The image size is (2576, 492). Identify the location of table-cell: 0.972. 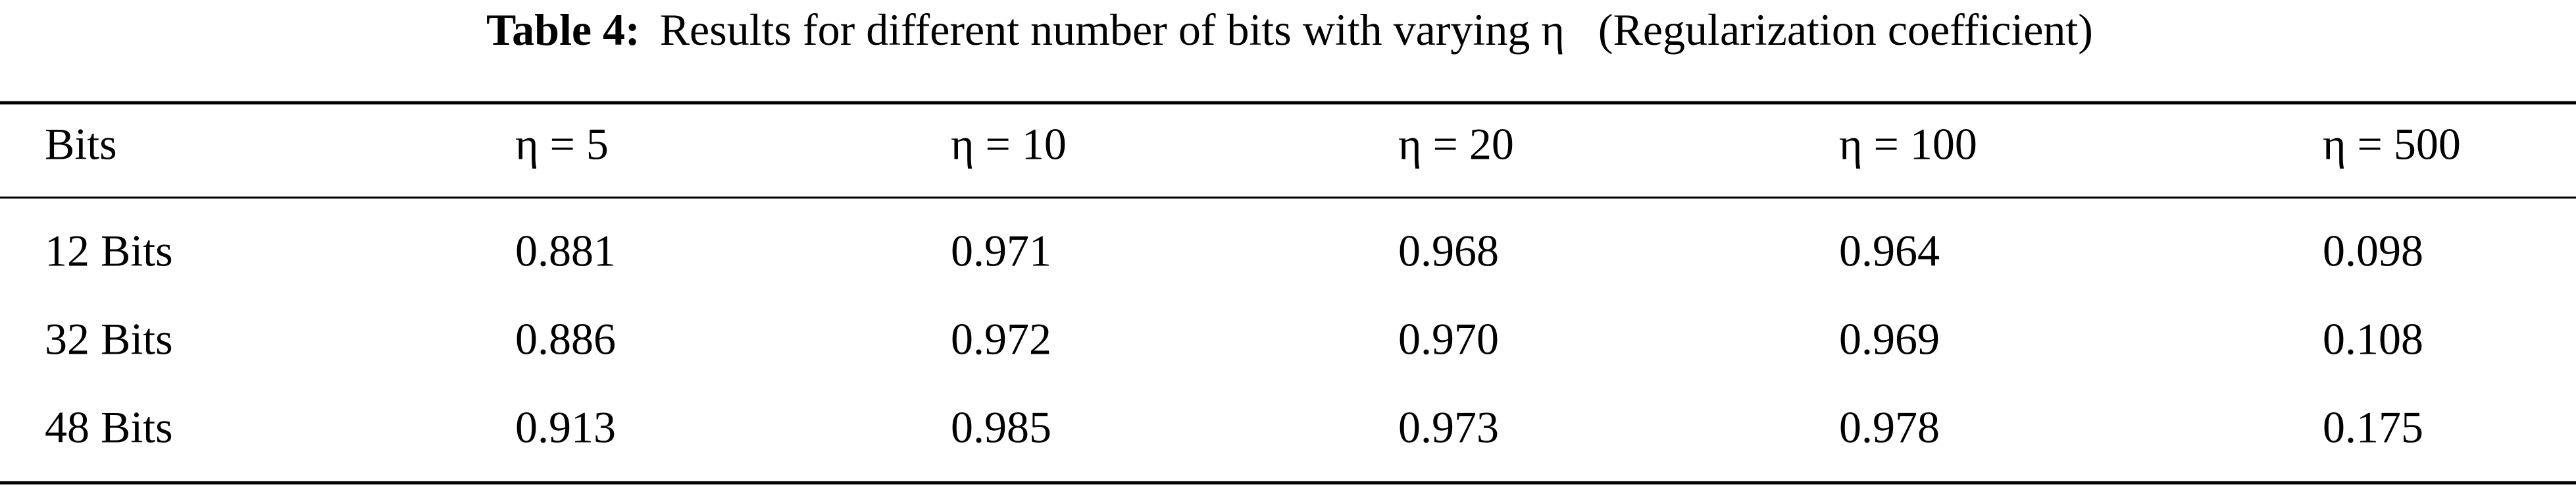
(1001, 339).